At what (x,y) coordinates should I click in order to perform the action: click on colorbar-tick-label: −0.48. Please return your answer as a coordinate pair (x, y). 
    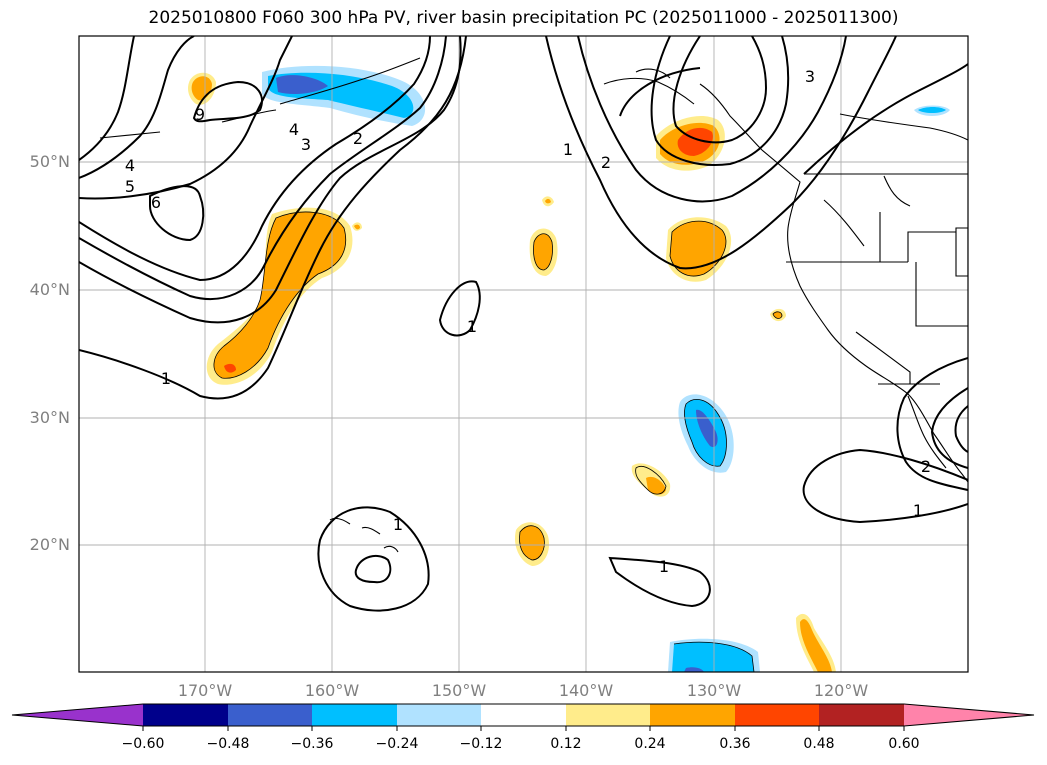
    Looking at the image, I should click on (228, 744).